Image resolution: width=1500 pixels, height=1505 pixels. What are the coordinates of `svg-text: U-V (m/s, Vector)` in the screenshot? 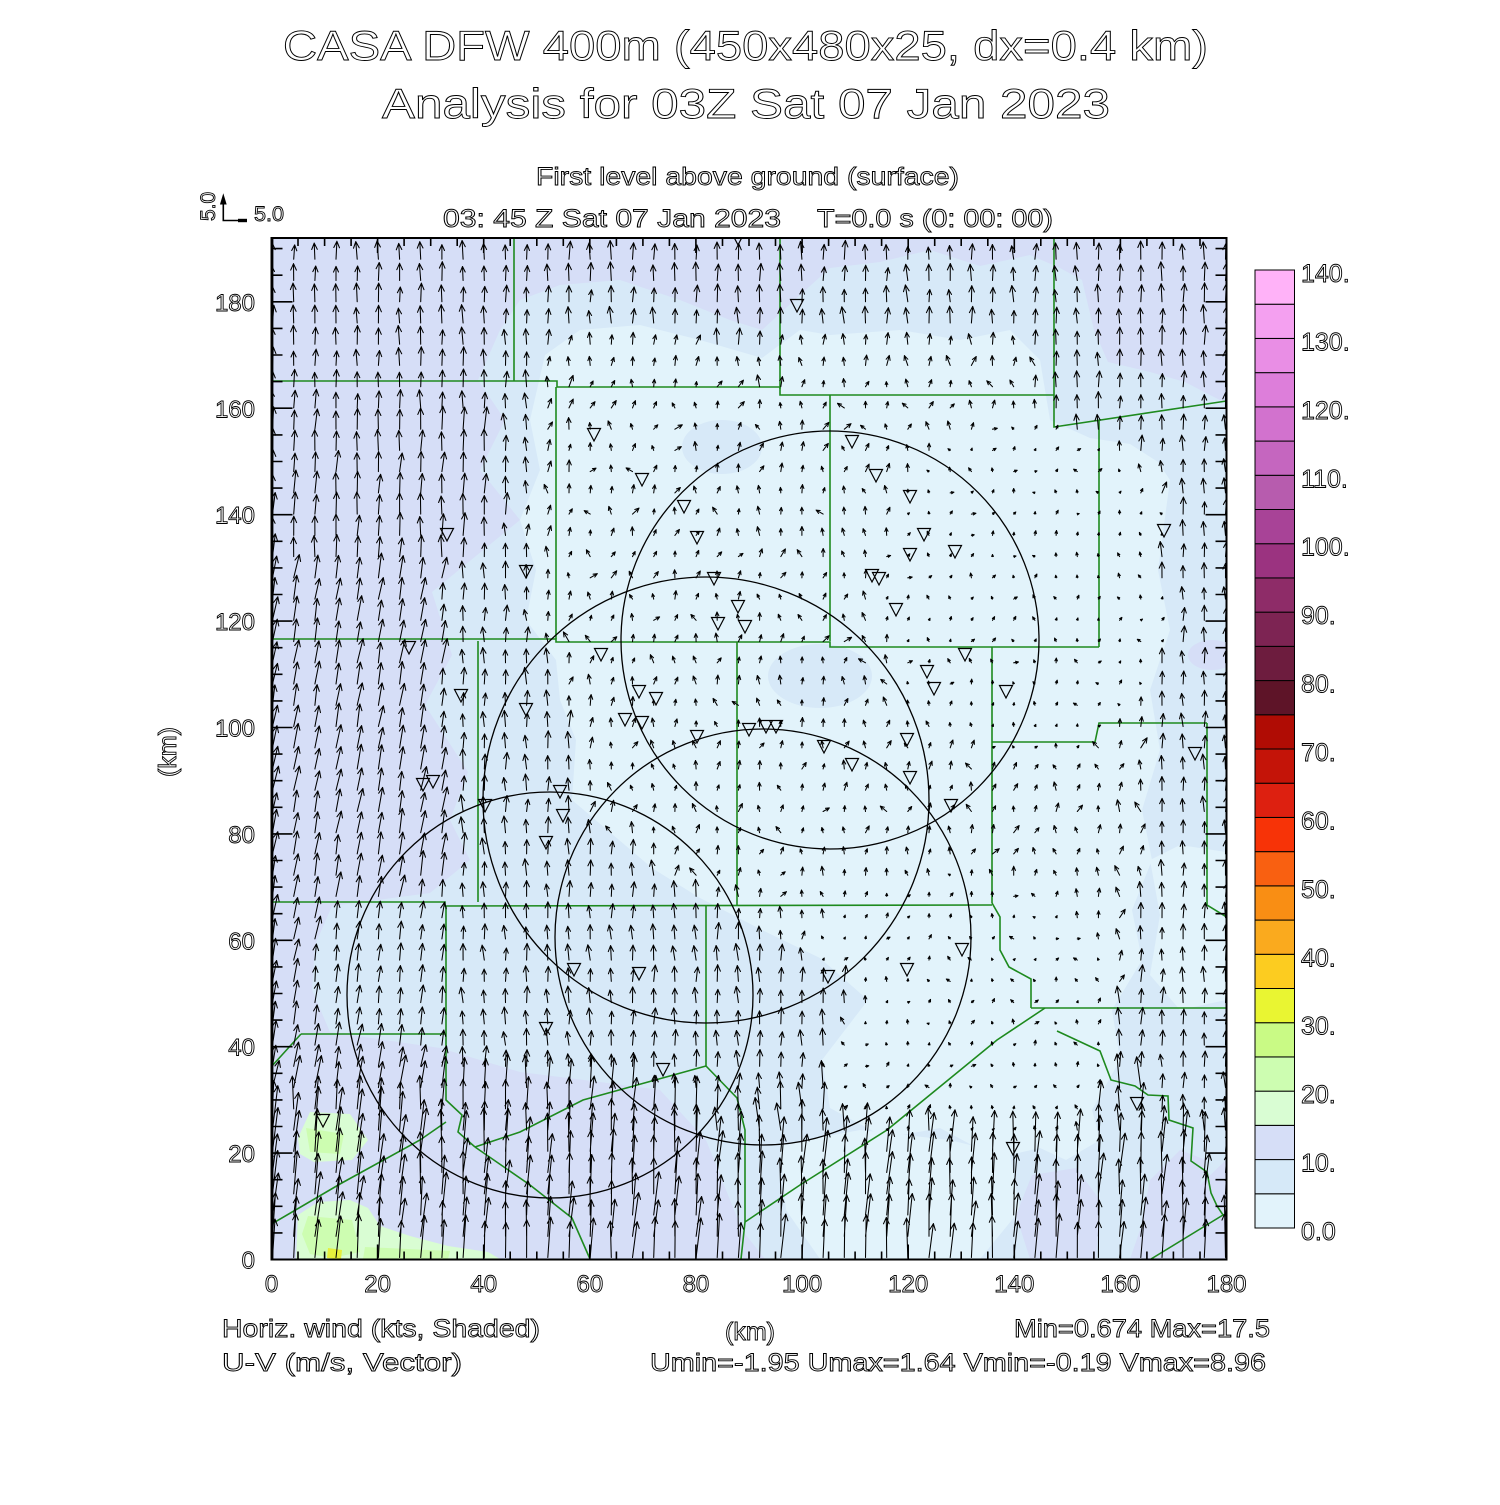 It's located at (342, 1363).